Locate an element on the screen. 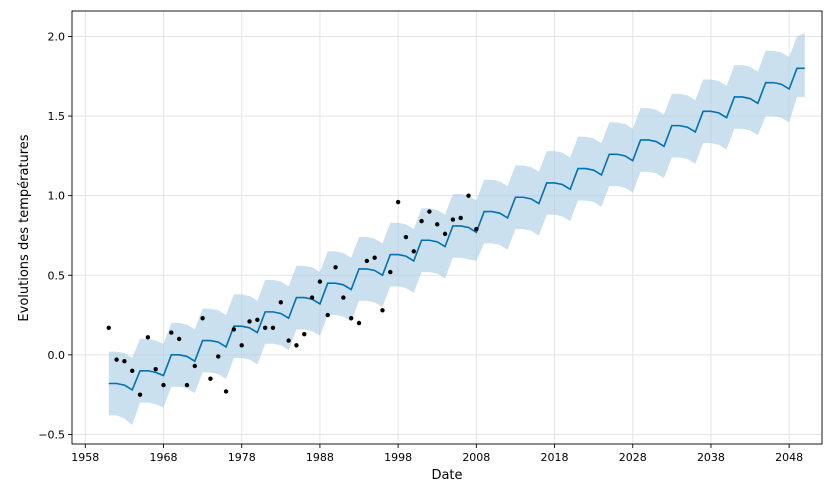 This screenshot has height=494, width=834. y-tick-label: 2.0 is located at coordinates (57, 36).